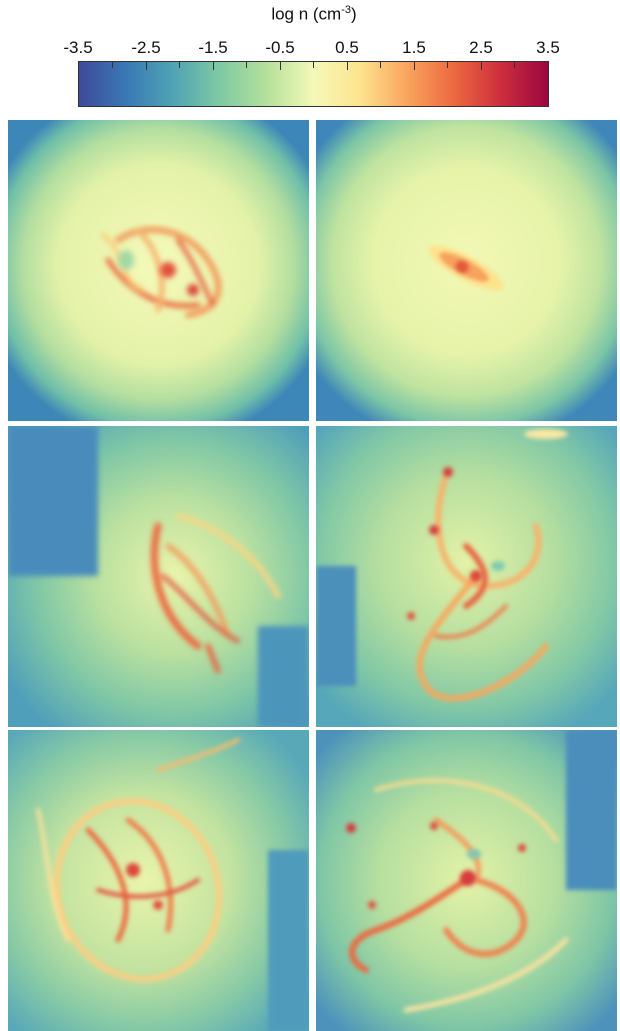  Describe the element at coordinates (78, 47) in the screenshot. I see `tick-label: -3.5` at that location.